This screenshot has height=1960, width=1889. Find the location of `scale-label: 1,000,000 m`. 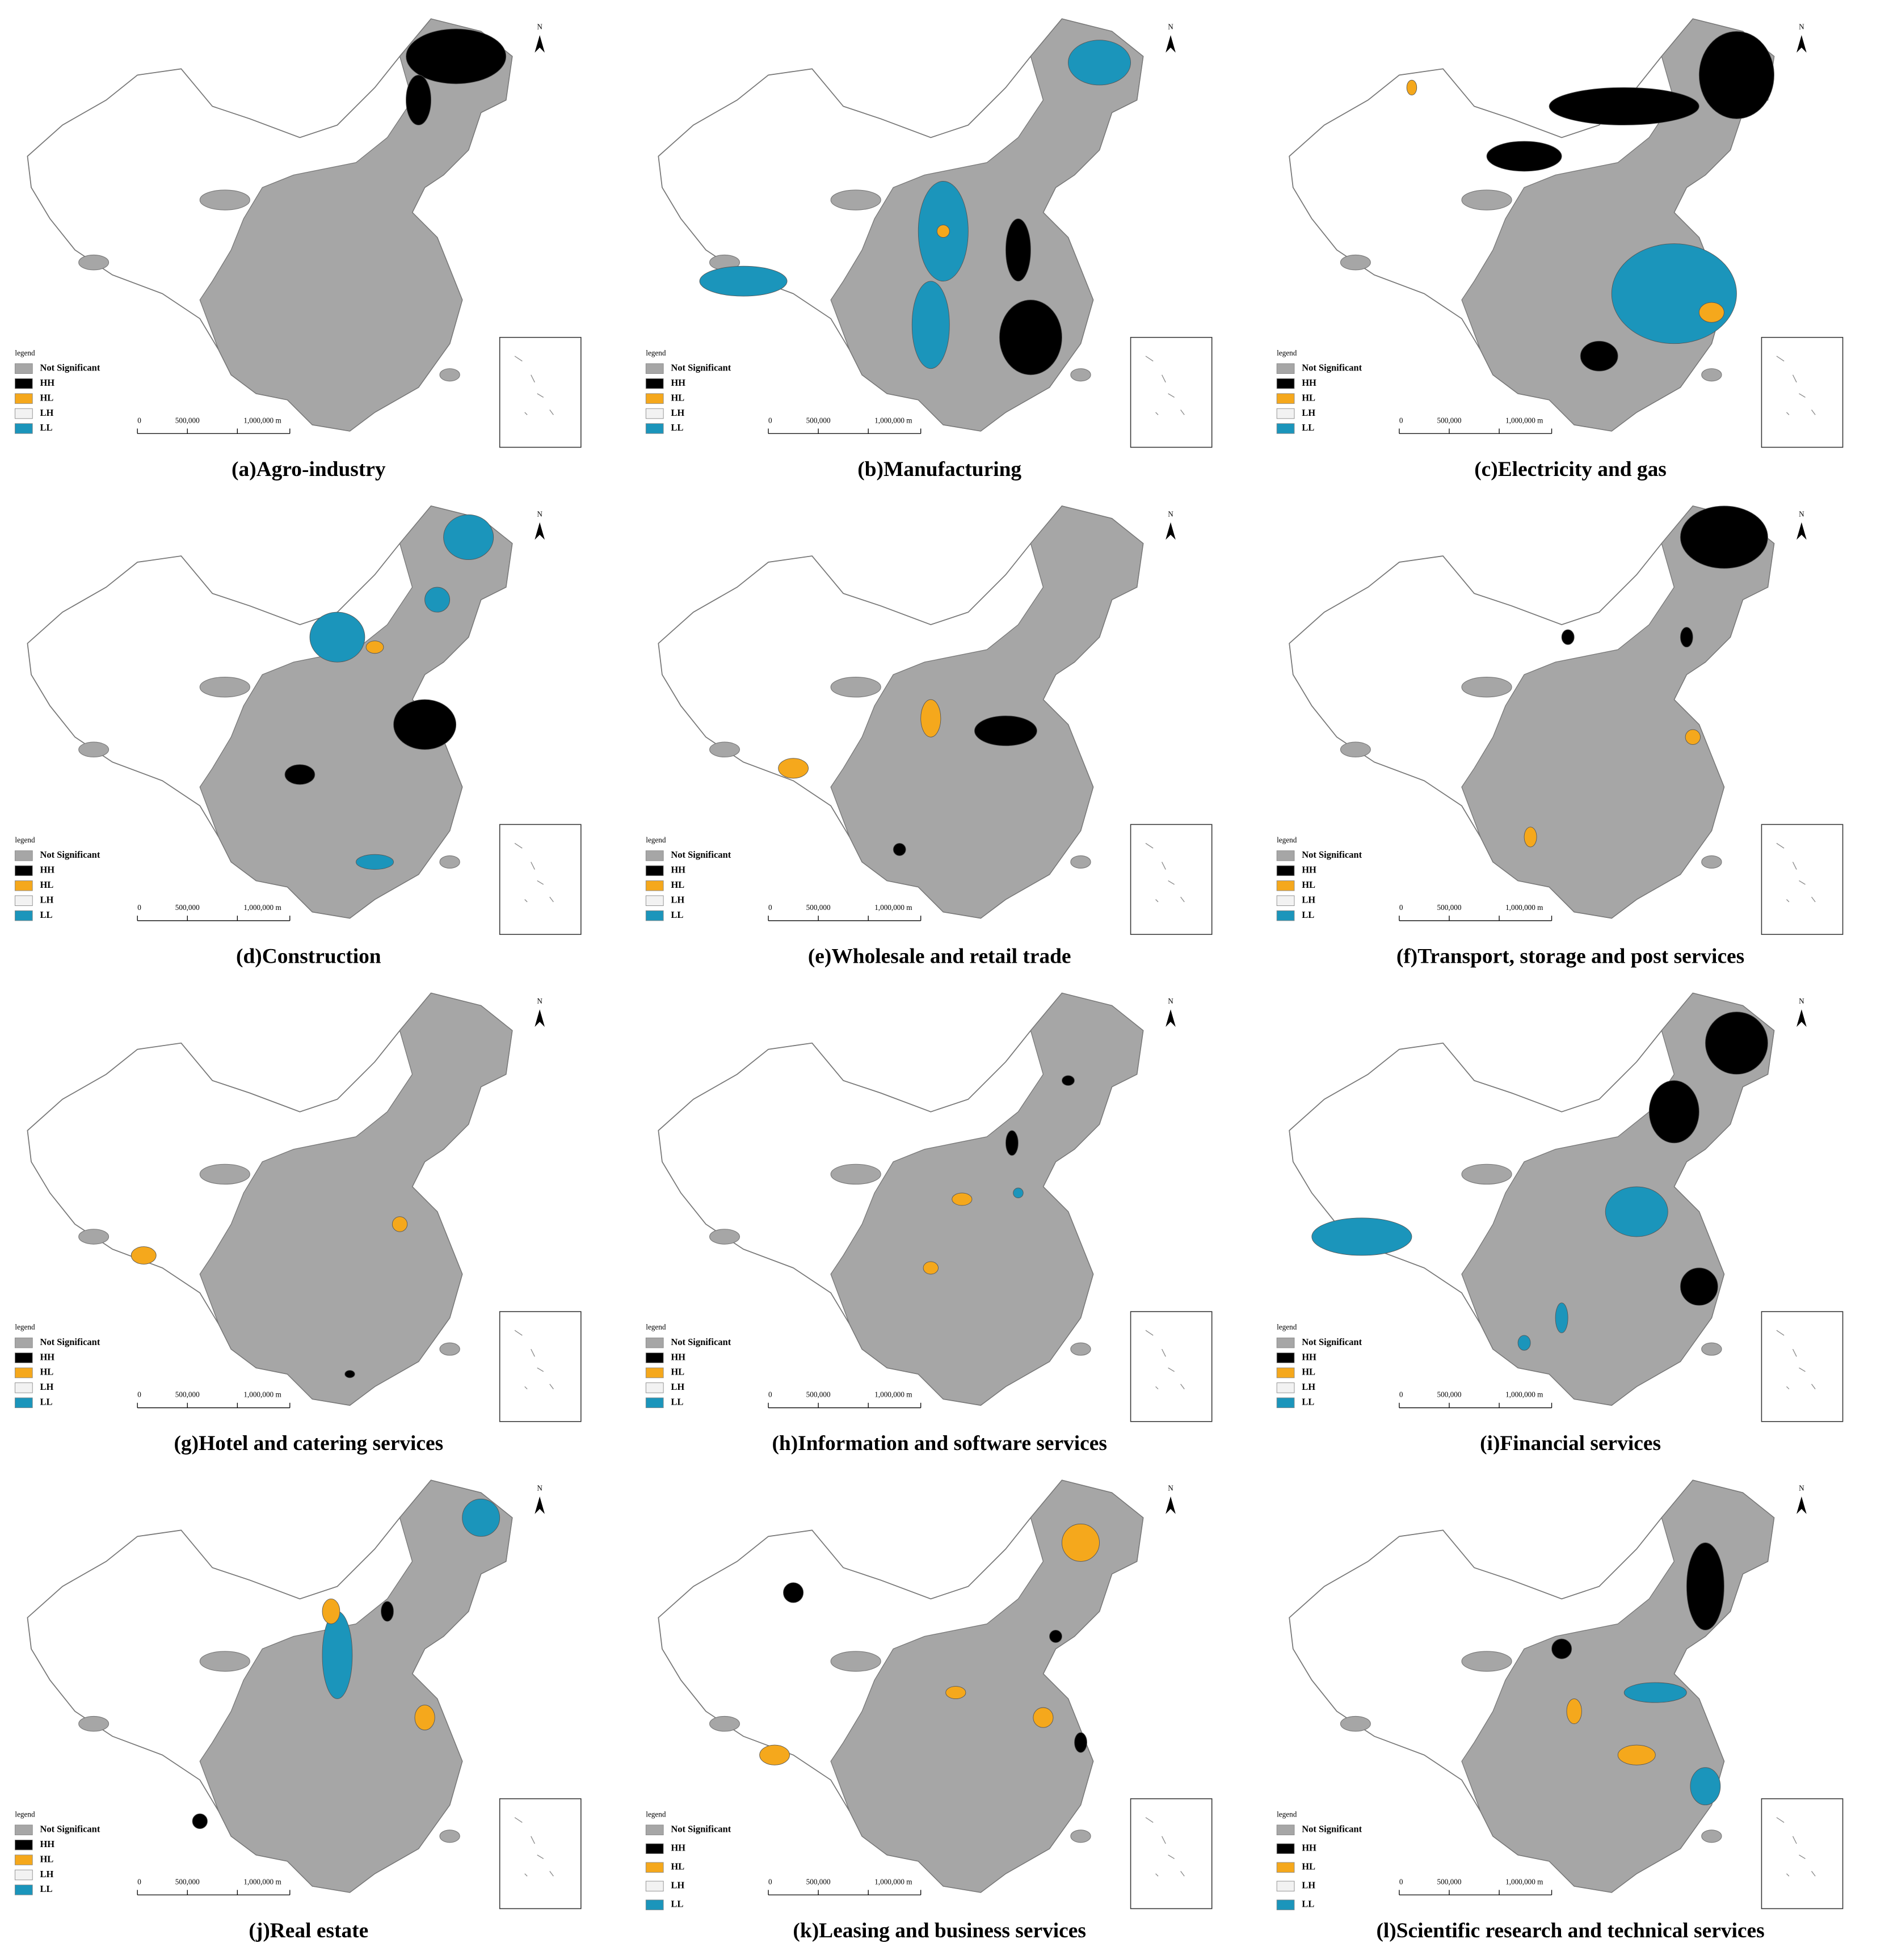

scale-label: 1,000,000 m is located at coordinates (262, 1881).